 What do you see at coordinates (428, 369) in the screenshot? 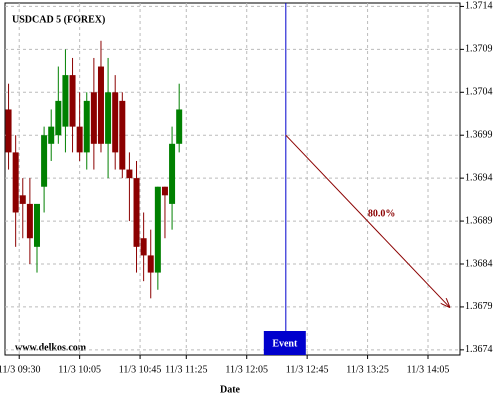
I see `x-tick-label: 11/3 14:05` at bounding box center [428, 369].